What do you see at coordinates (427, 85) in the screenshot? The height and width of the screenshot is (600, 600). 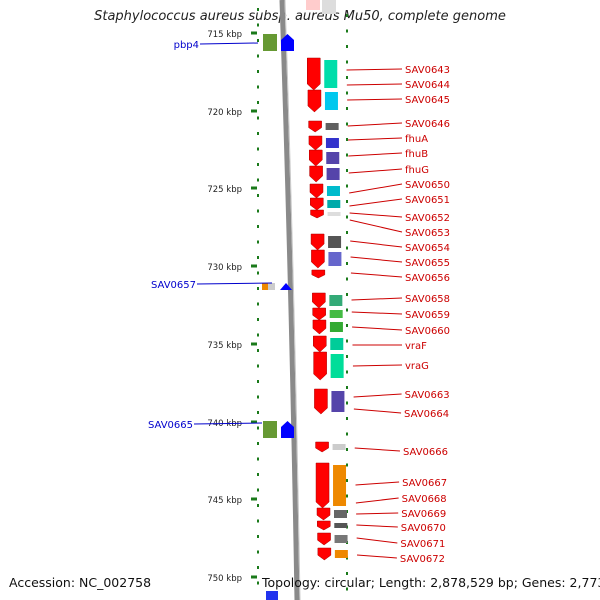 I see `right-gene-label: SAV0644` at bounding box center [427, 85].